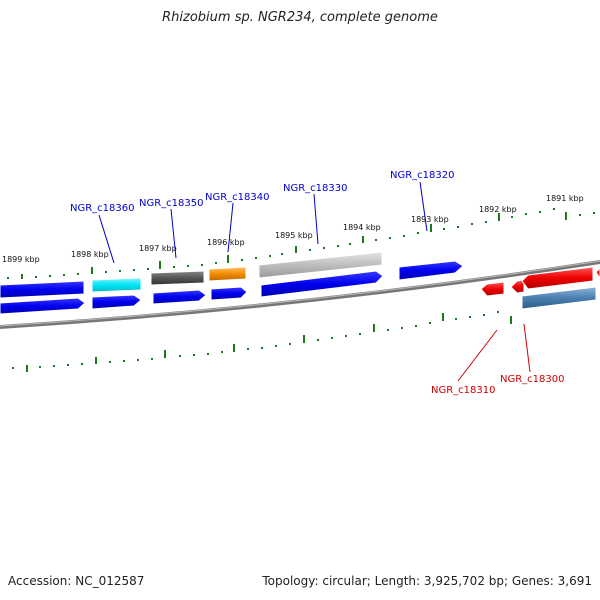  I want to click on gene-arrow-red-edge, so click(597, 273).